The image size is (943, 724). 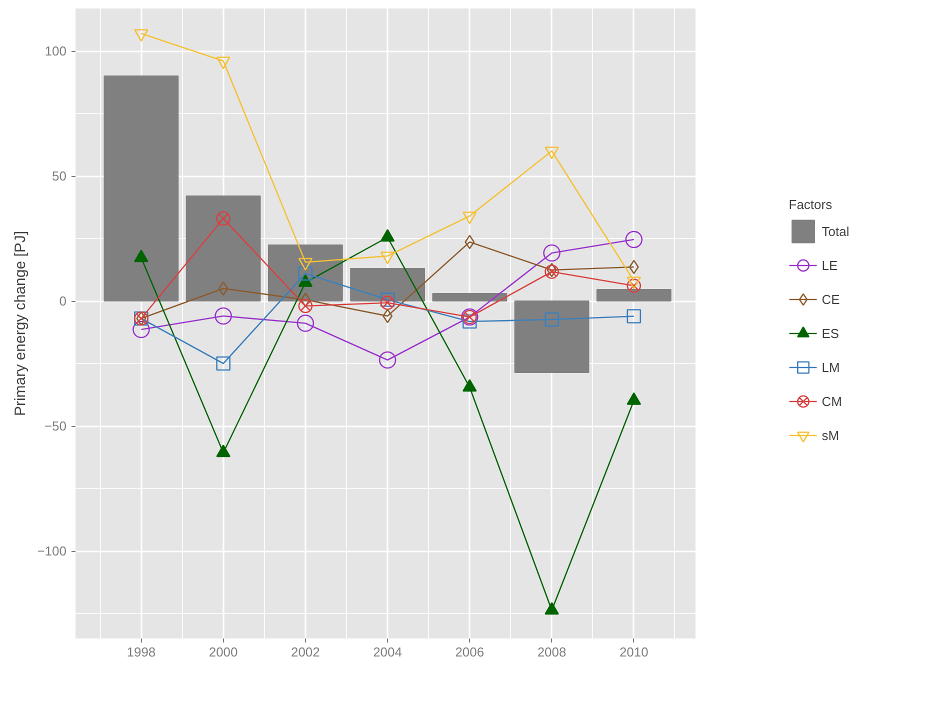 I want to click on y-tick-label: −50, so click(x=55, y=426).